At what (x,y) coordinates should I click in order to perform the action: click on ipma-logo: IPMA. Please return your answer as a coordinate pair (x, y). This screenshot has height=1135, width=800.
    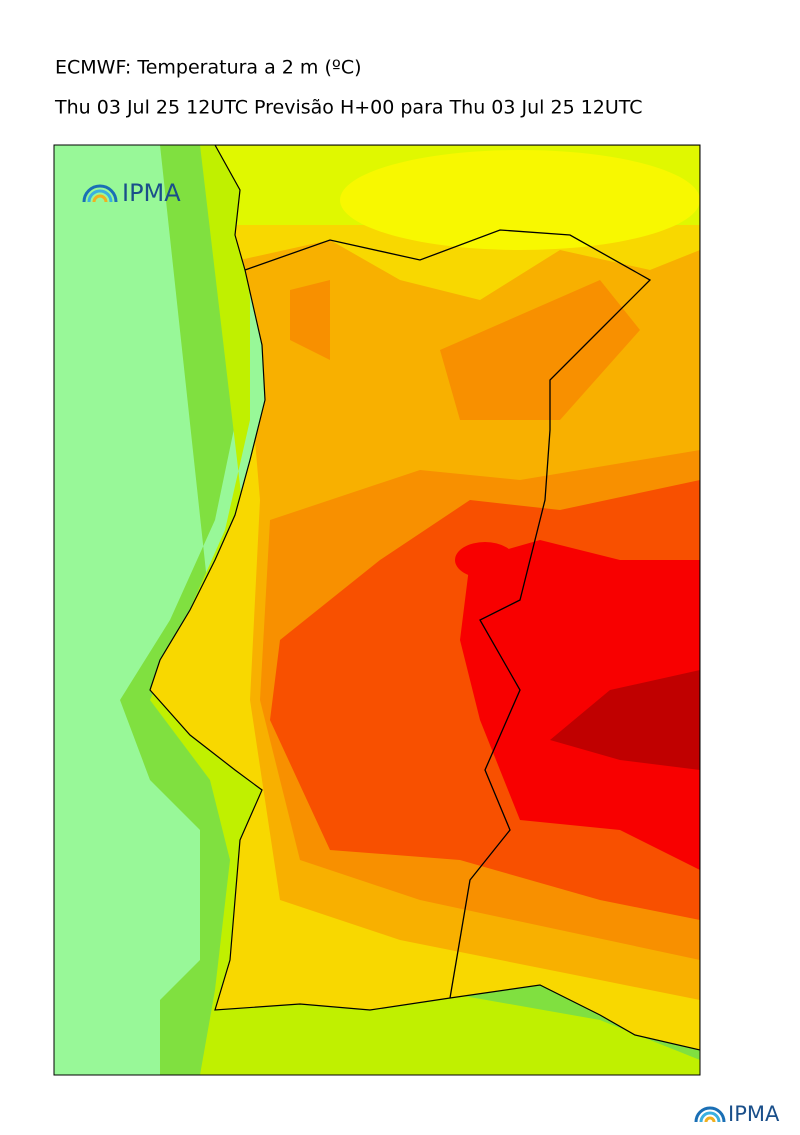
    Looking at the image, I should click on (131, 193).